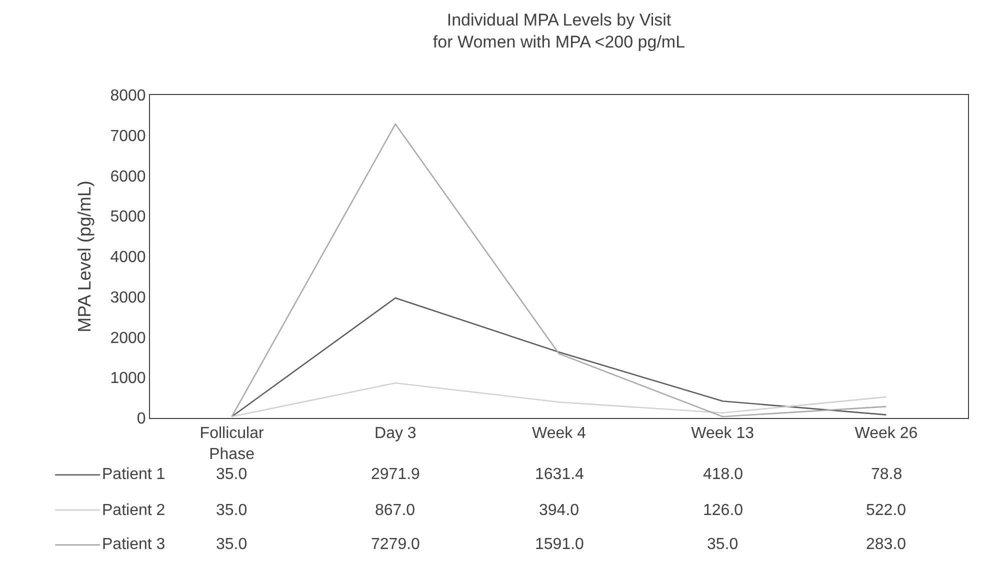 The width and height of the screenshot is (985, 564). What do you see at coordinates (128, 217) in the screenshot?
I see `y-tick-label: 5000` at bounding box center [128, 217].